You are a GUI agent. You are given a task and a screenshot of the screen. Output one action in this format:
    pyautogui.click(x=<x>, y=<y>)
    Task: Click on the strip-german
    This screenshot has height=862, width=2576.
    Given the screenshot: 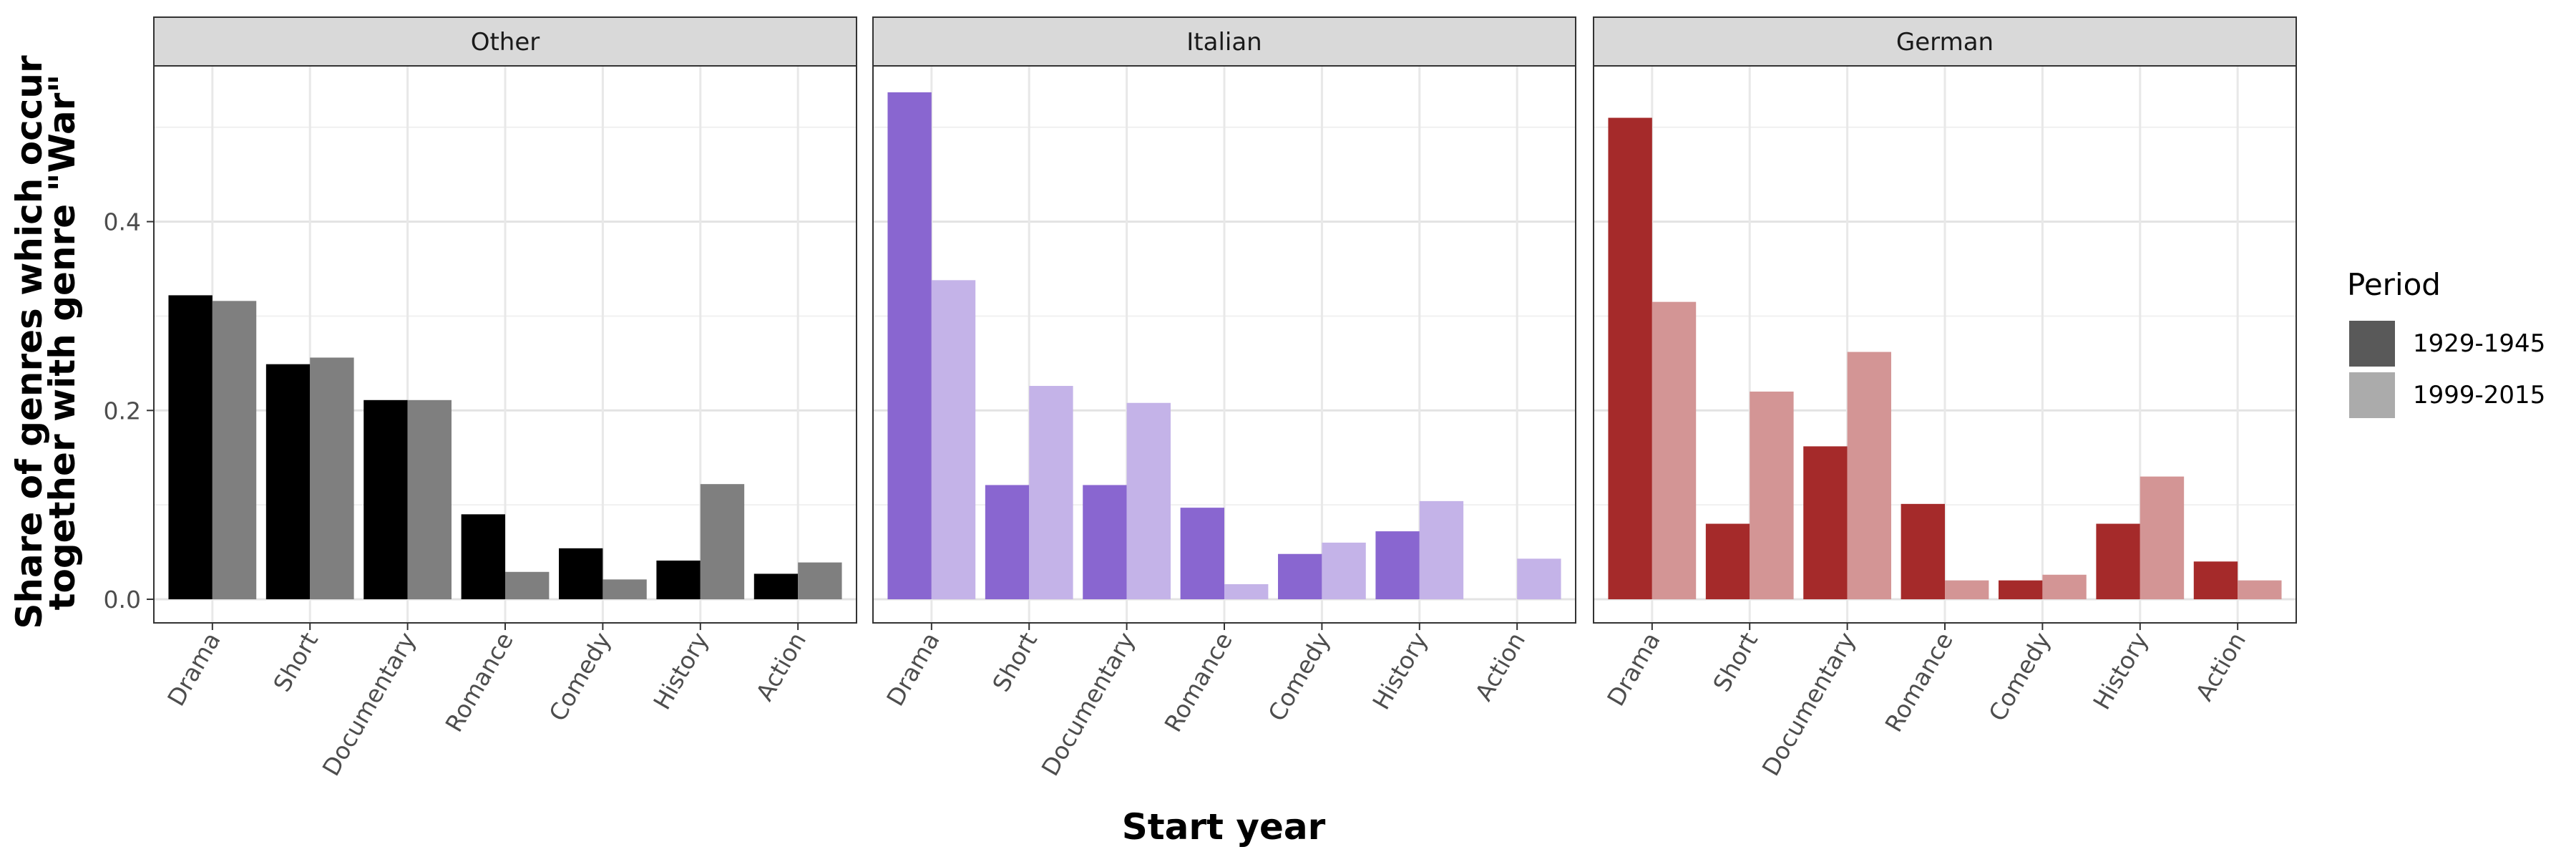 What is the action you would take?
    pyautogui.click(x=1945, y=41)
    